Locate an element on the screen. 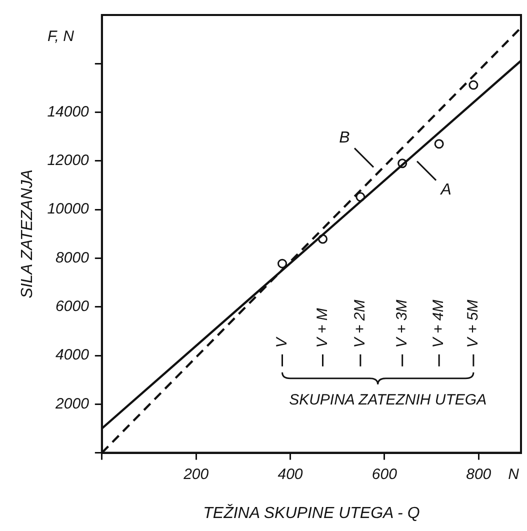 This screenshot has width=527, height=531. text: B is located at coordinates (344, 137).